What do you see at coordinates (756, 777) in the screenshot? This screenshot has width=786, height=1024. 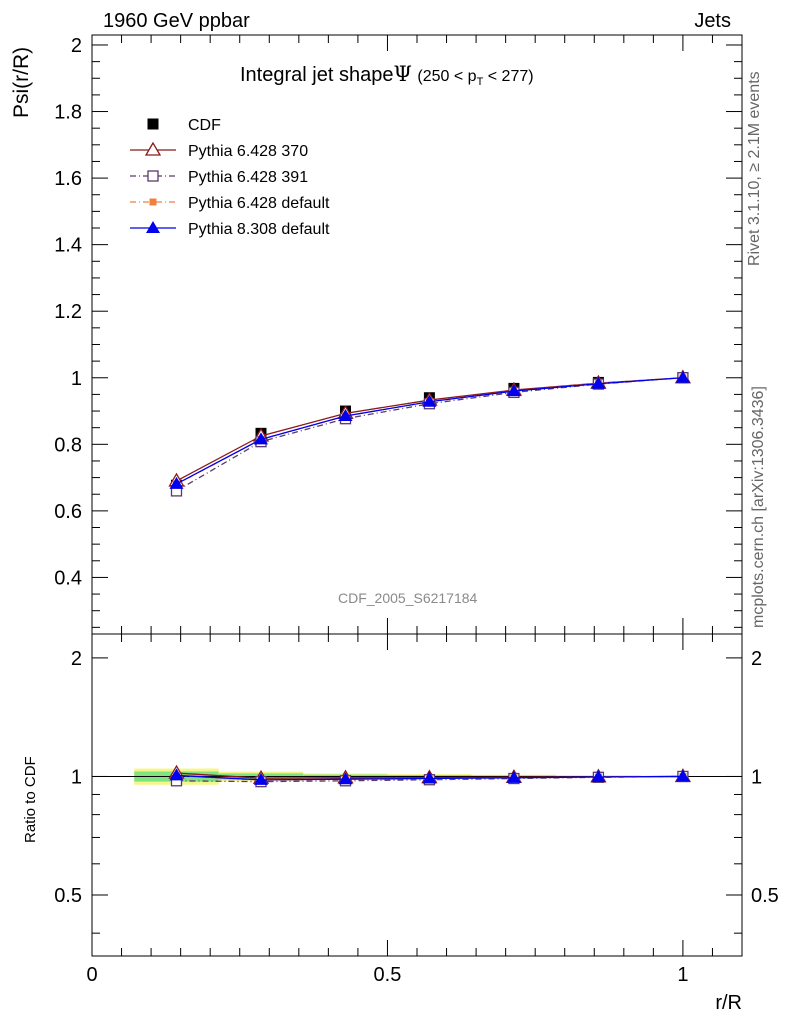 I see `ratio-y-tick-label-right: 1` at bounding box center [756, 777].